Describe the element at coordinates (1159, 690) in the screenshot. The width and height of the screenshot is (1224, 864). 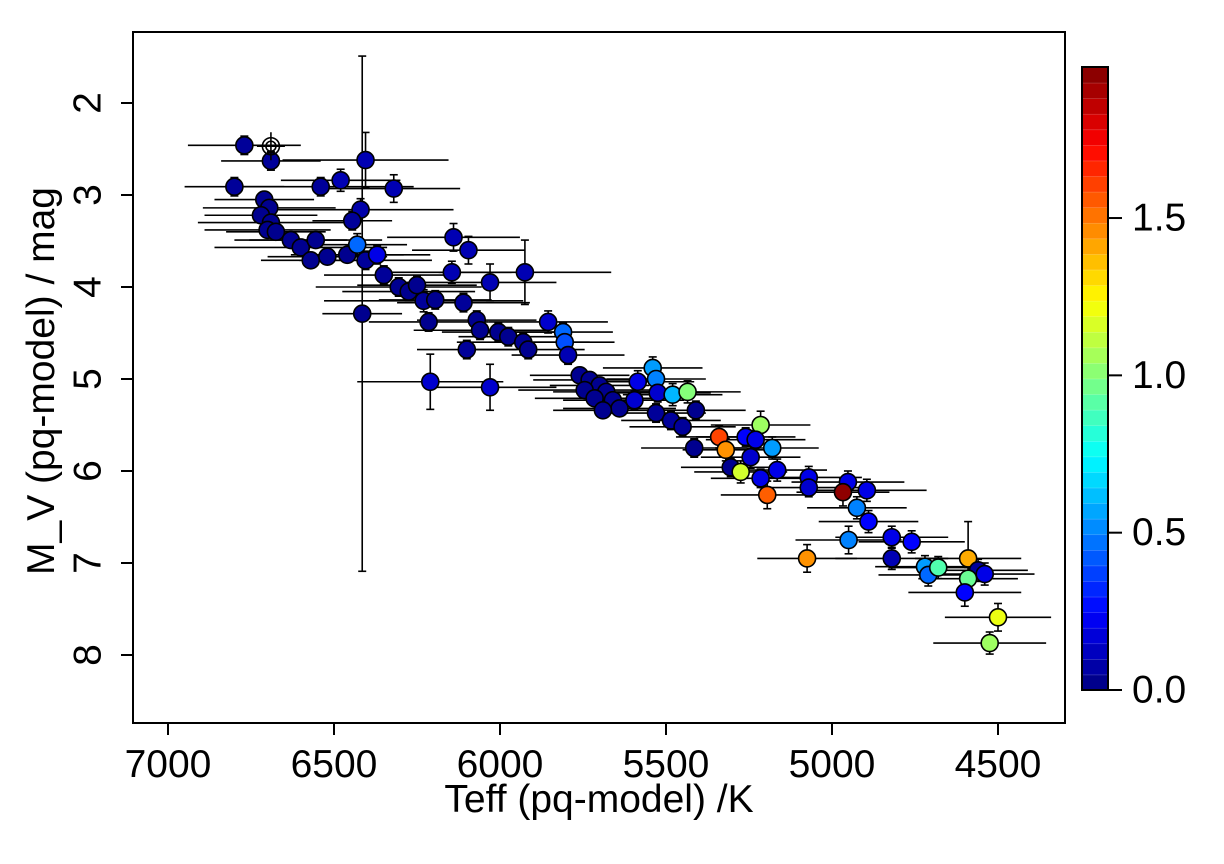
I see `colorbar-tick-label: 0.0` at that location.